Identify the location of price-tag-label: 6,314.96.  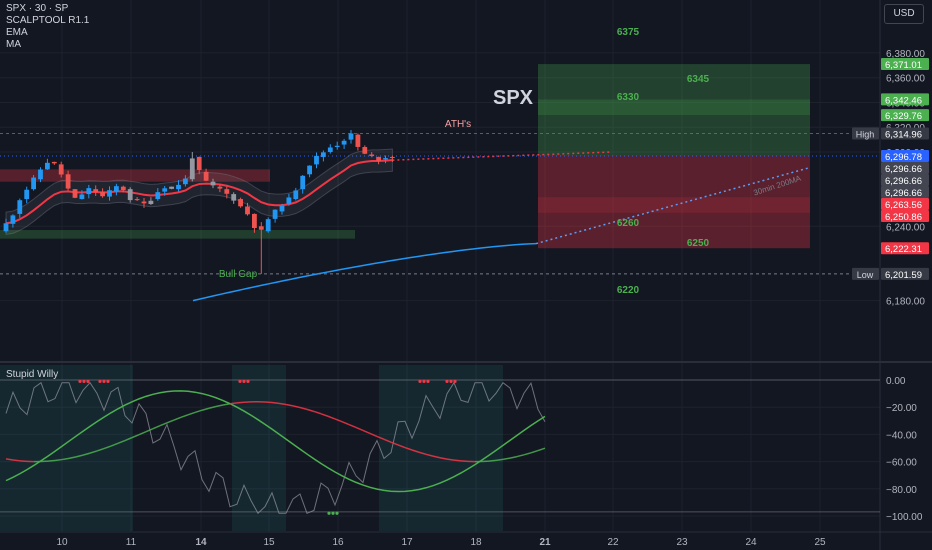
(903, 134).